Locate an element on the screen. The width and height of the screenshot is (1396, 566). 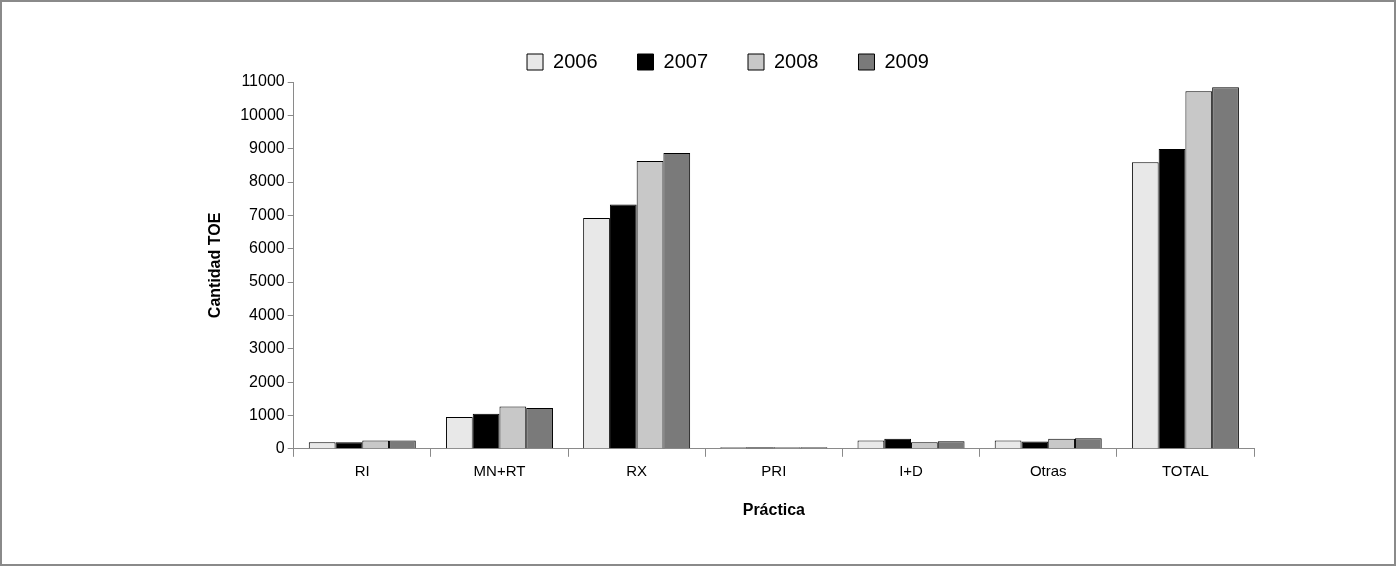
x-tick-label: TOTAL is located at coordinates (1185, 470).